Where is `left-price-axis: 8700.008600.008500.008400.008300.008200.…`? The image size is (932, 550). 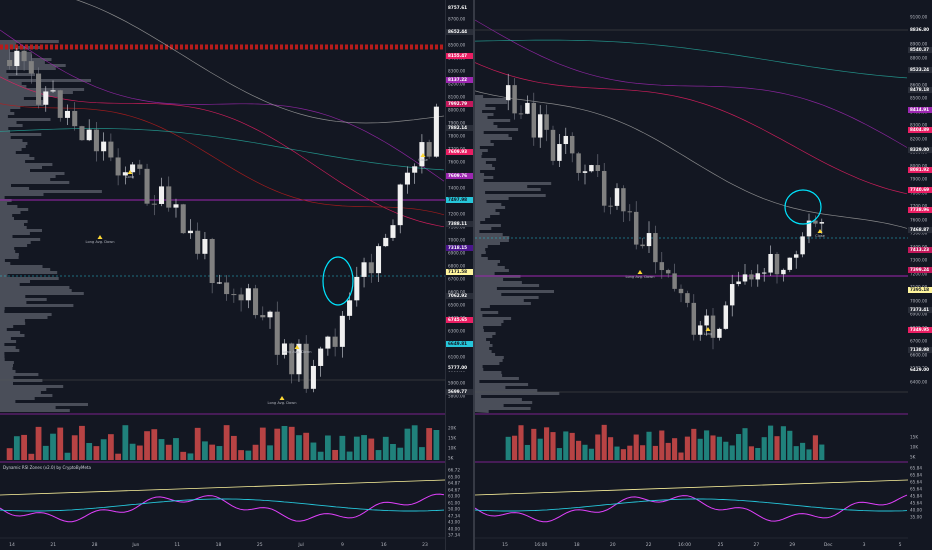
left-price-axis: 8700.008600.008500.008400.008300.008200.… is located at coordinates (459, 275).